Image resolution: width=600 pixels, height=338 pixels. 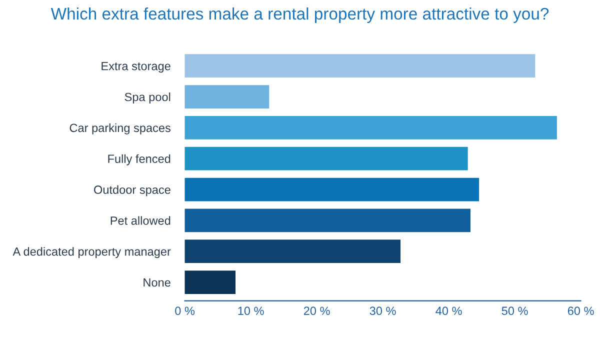 I want to click on x-tick-label: 40 %, so click(x=449, y=311).